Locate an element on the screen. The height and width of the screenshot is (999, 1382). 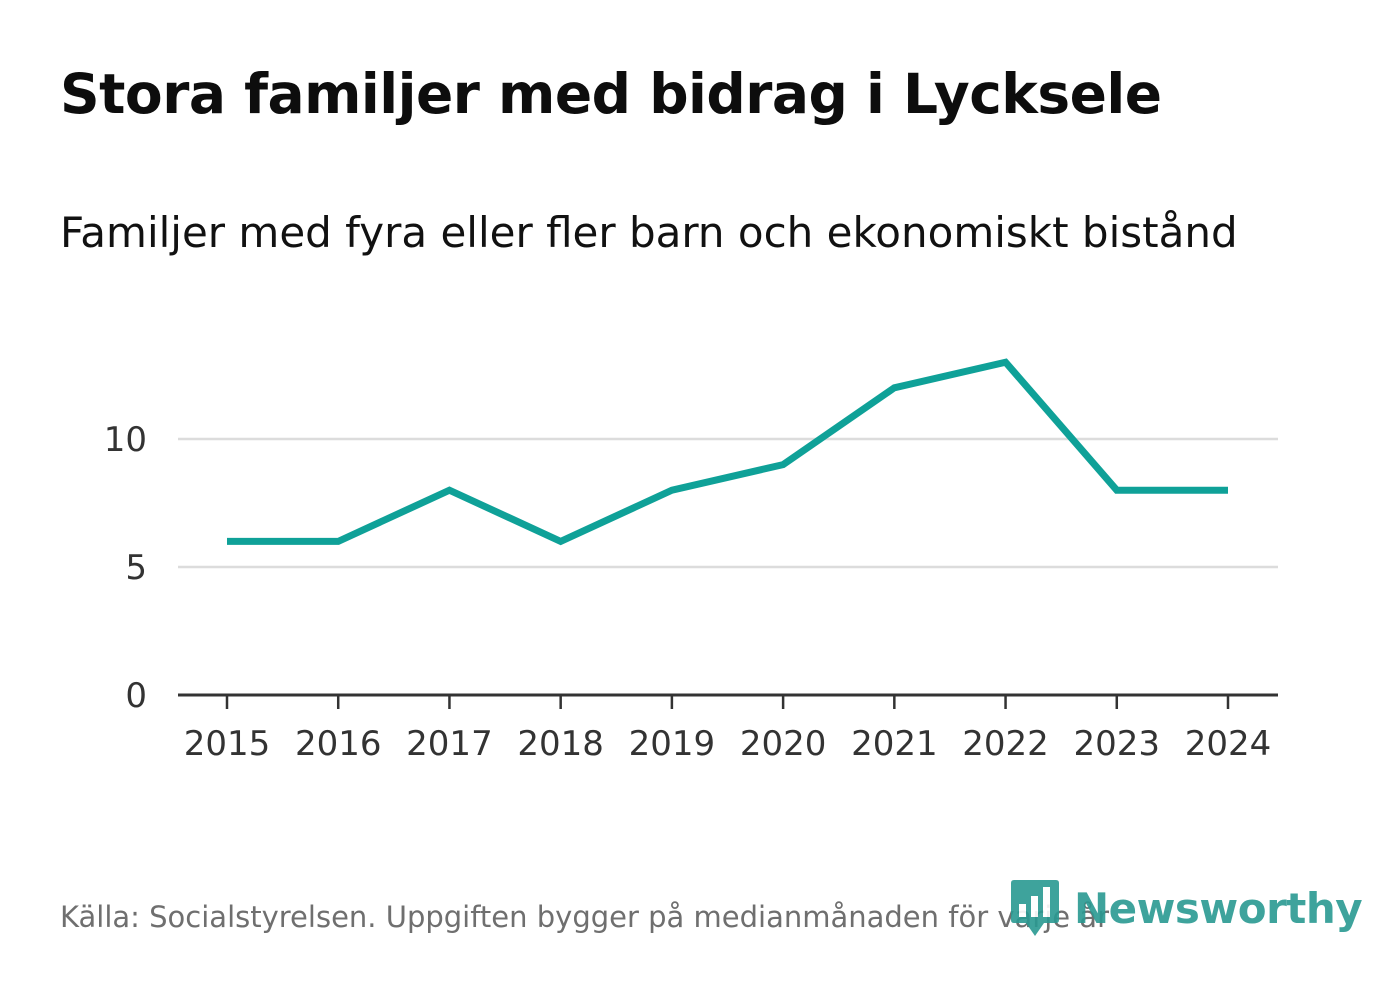
x-tick-label: 2022 is located at coordinates (1005, 744).